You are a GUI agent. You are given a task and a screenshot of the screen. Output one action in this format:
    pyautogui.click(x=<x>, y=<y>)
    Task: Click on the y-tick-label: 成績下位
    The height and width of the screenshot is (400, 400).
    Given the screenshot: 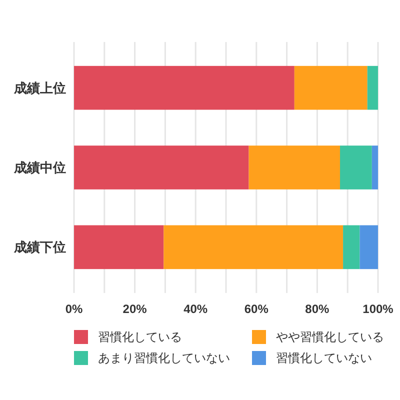 What is the action you would take?
    pyautogui.click(x=39, y=247)
    